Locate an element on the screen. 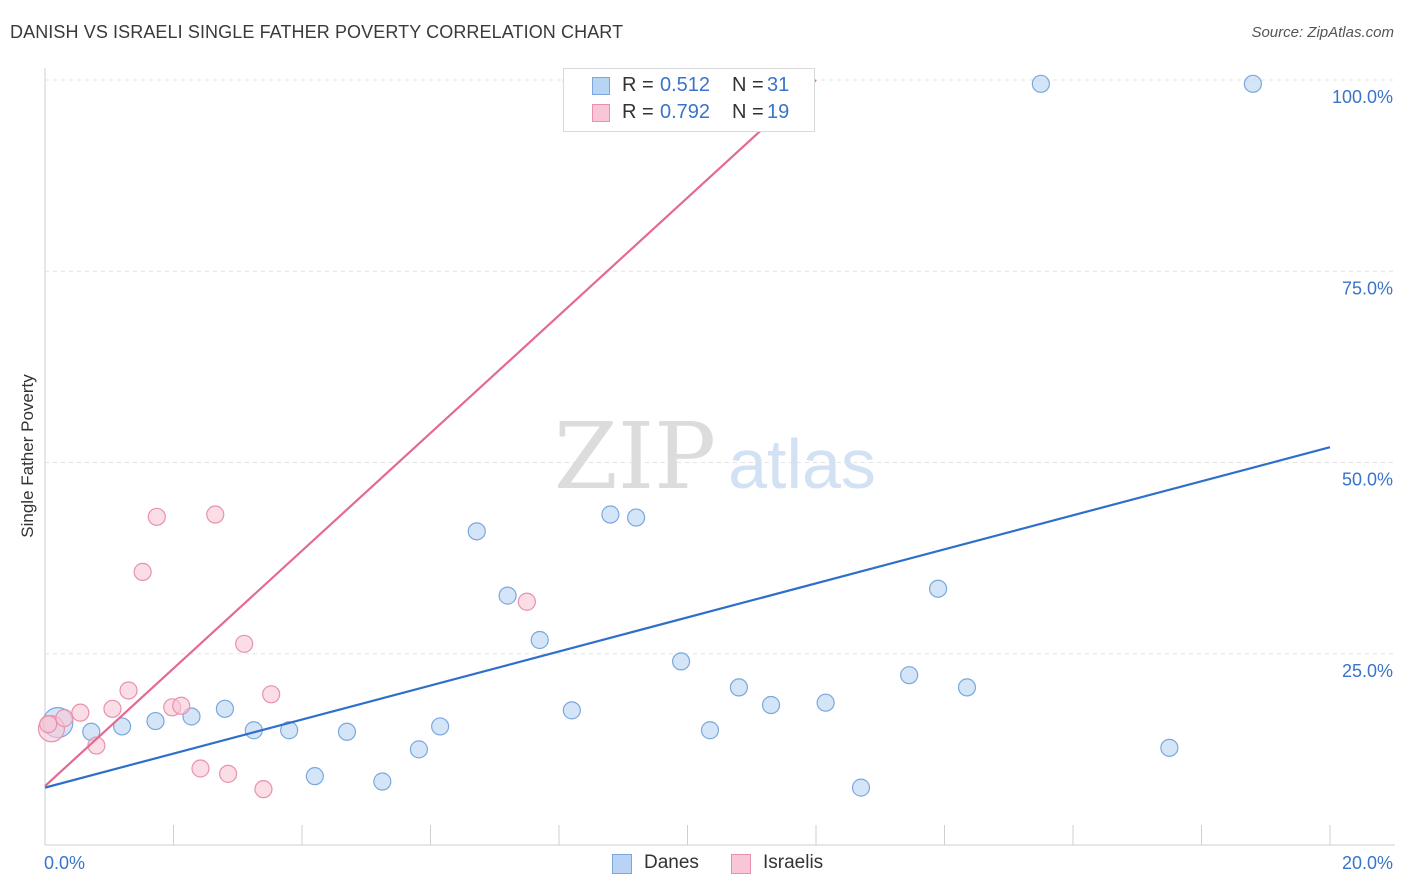 Image resolution: width=1406 pixels, height=892 pixels. y-tick-label: 100.0% is located at coordinates (1362, 97).